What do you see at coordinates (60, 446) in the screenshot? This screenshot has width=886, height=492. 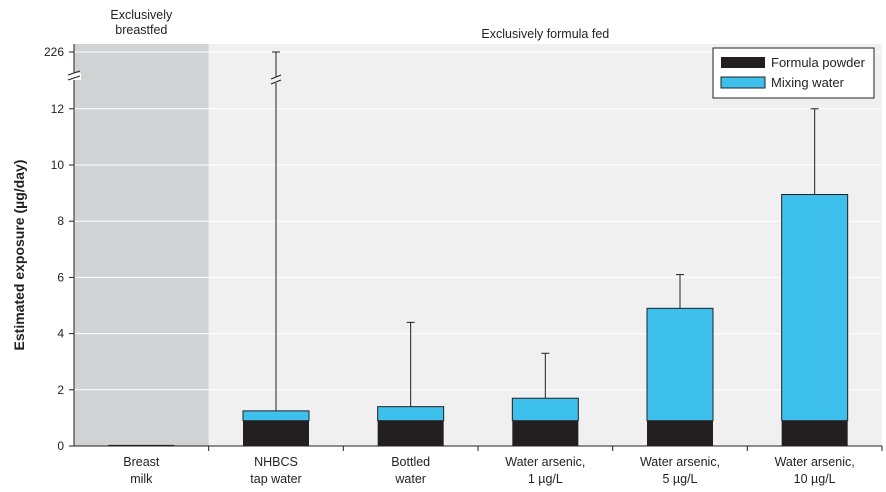 I see `y-tick-label: 0` at bounding box center [60, 446].